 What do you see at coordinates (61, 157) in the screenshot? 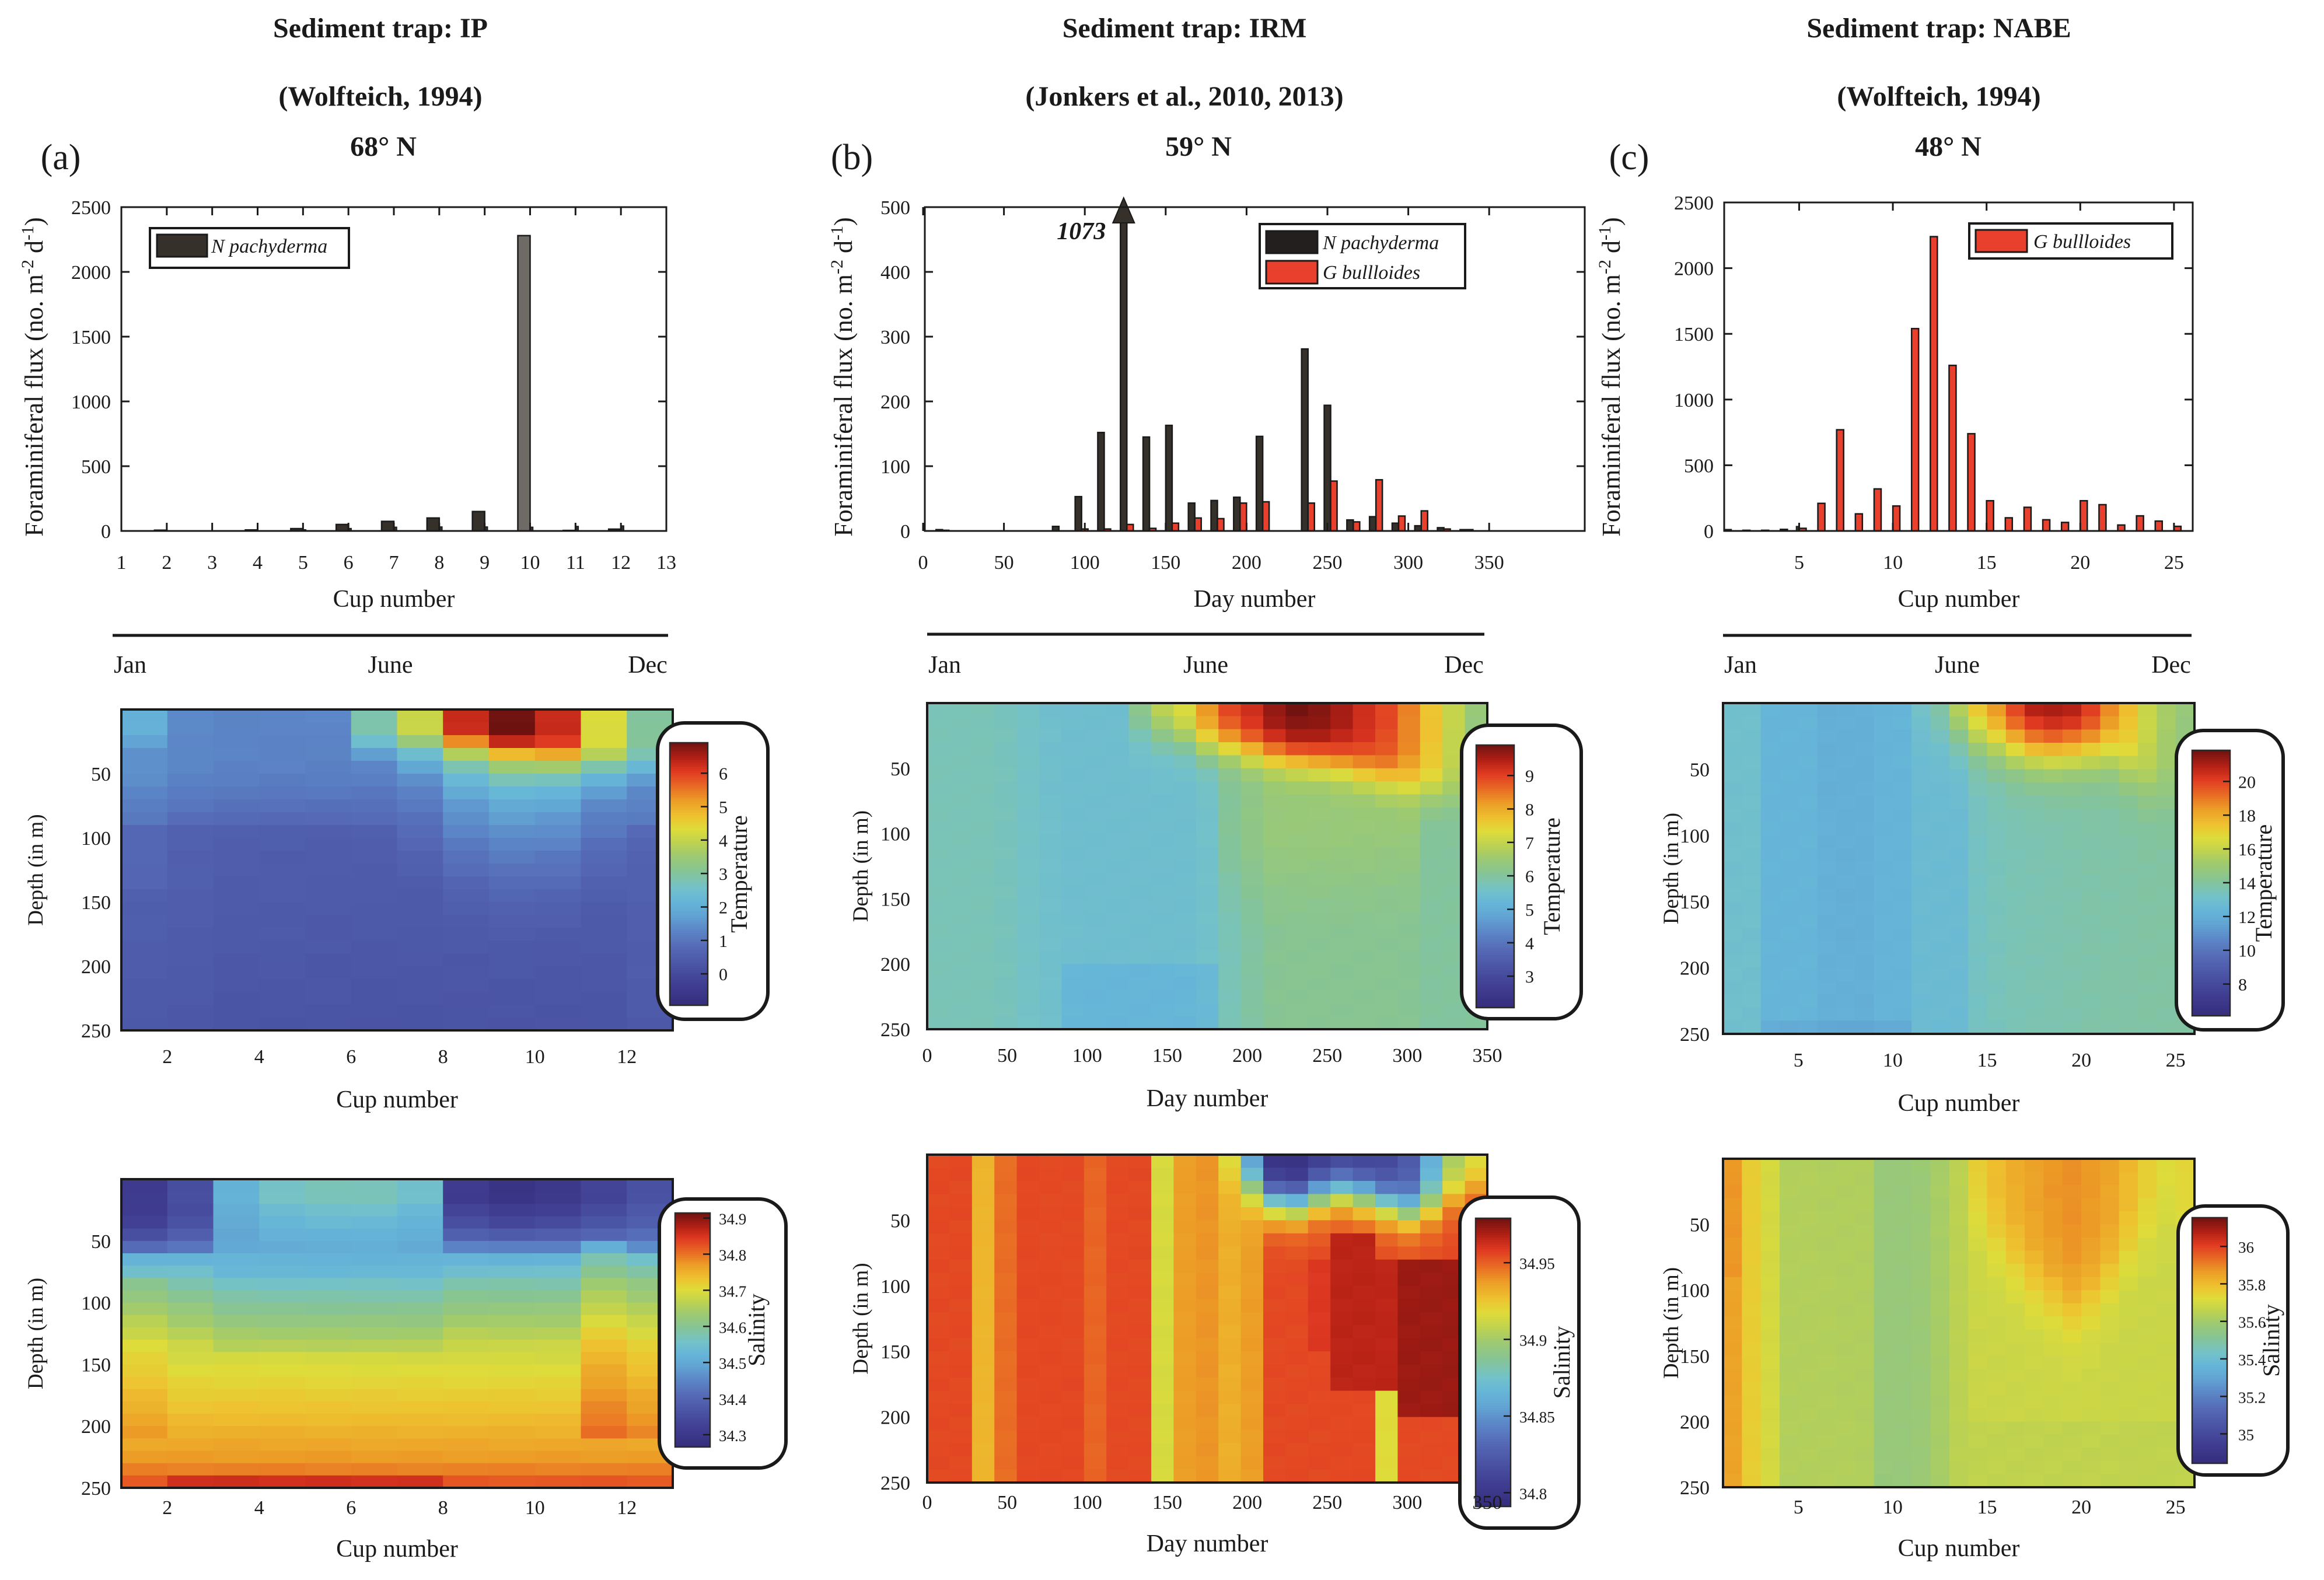
I see `svg-text: (a)` at bounding box center [61, 157].